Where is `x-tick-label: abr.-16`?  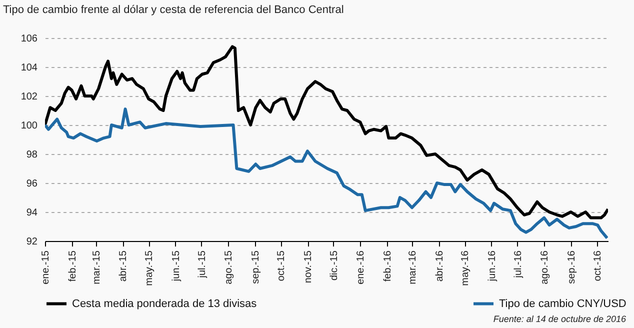
x-tick-label: abr.-16 is located at coordinates (440, 266).